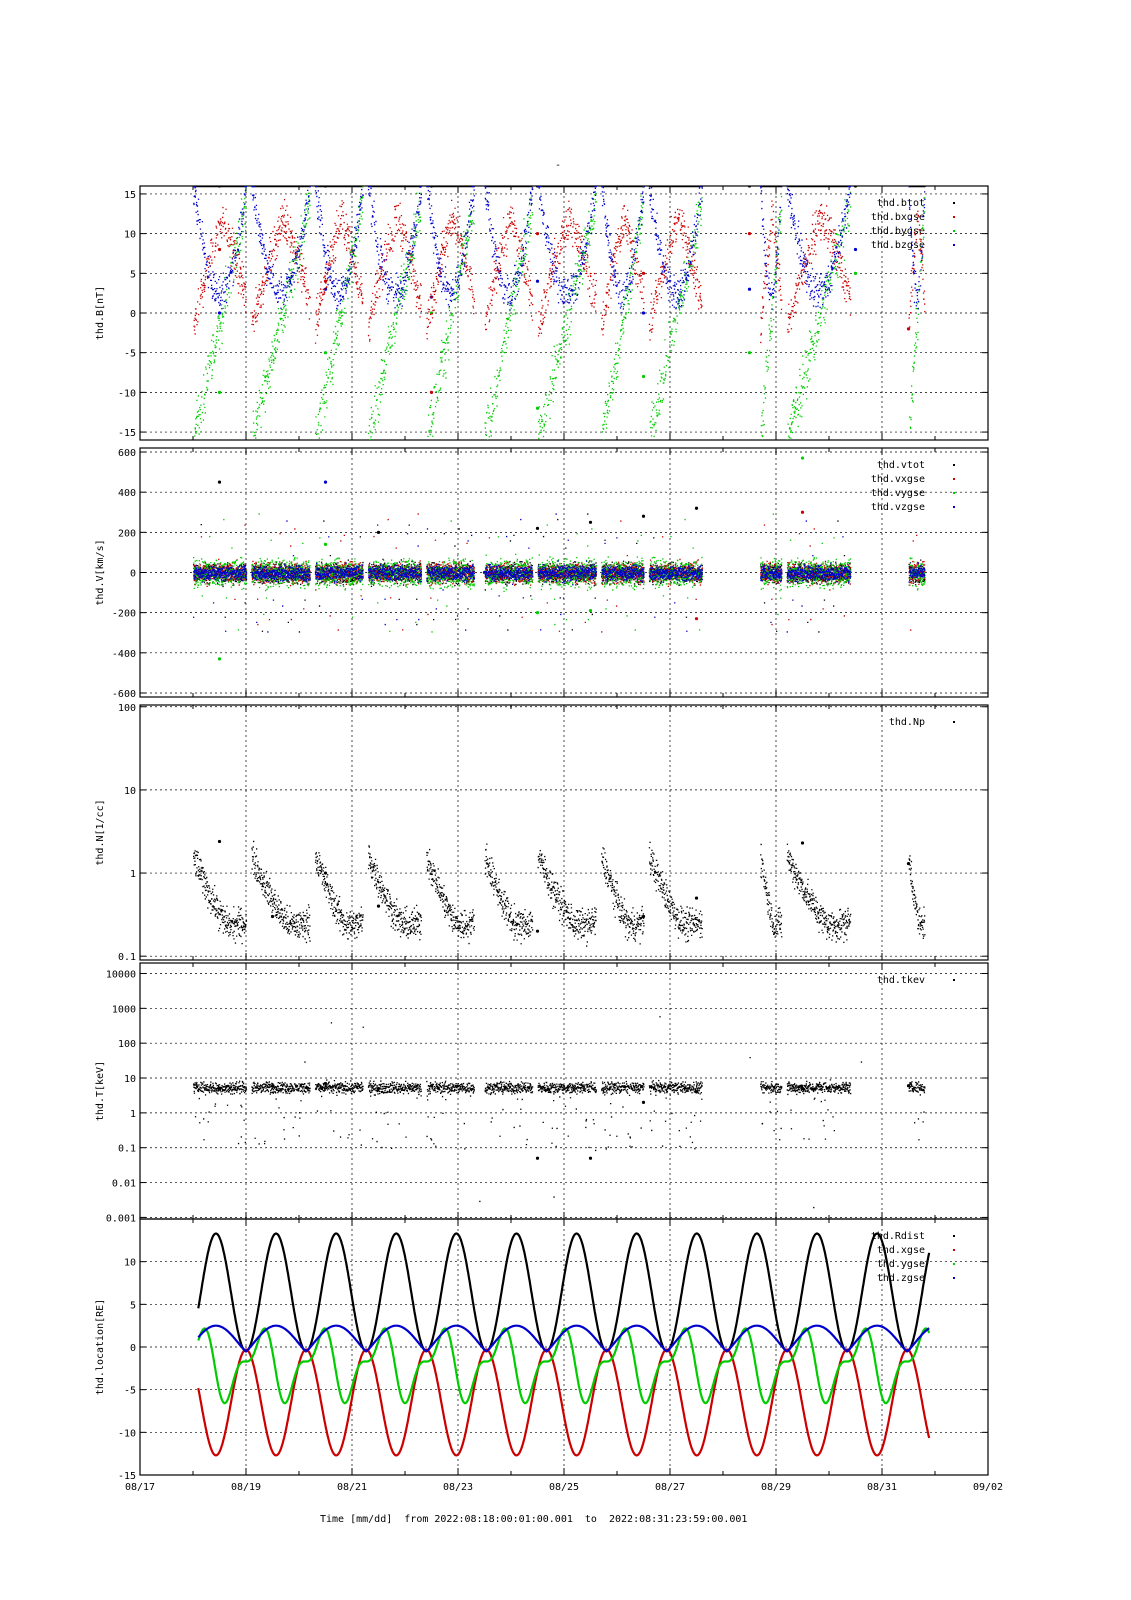 Image resolution: width=1131 pixels, height=1600 pixels. What do you see at coordinates (898, 217) in the screenshot?
I see `legend-entry: thd.bxgse` at bounding box center [898, 217].